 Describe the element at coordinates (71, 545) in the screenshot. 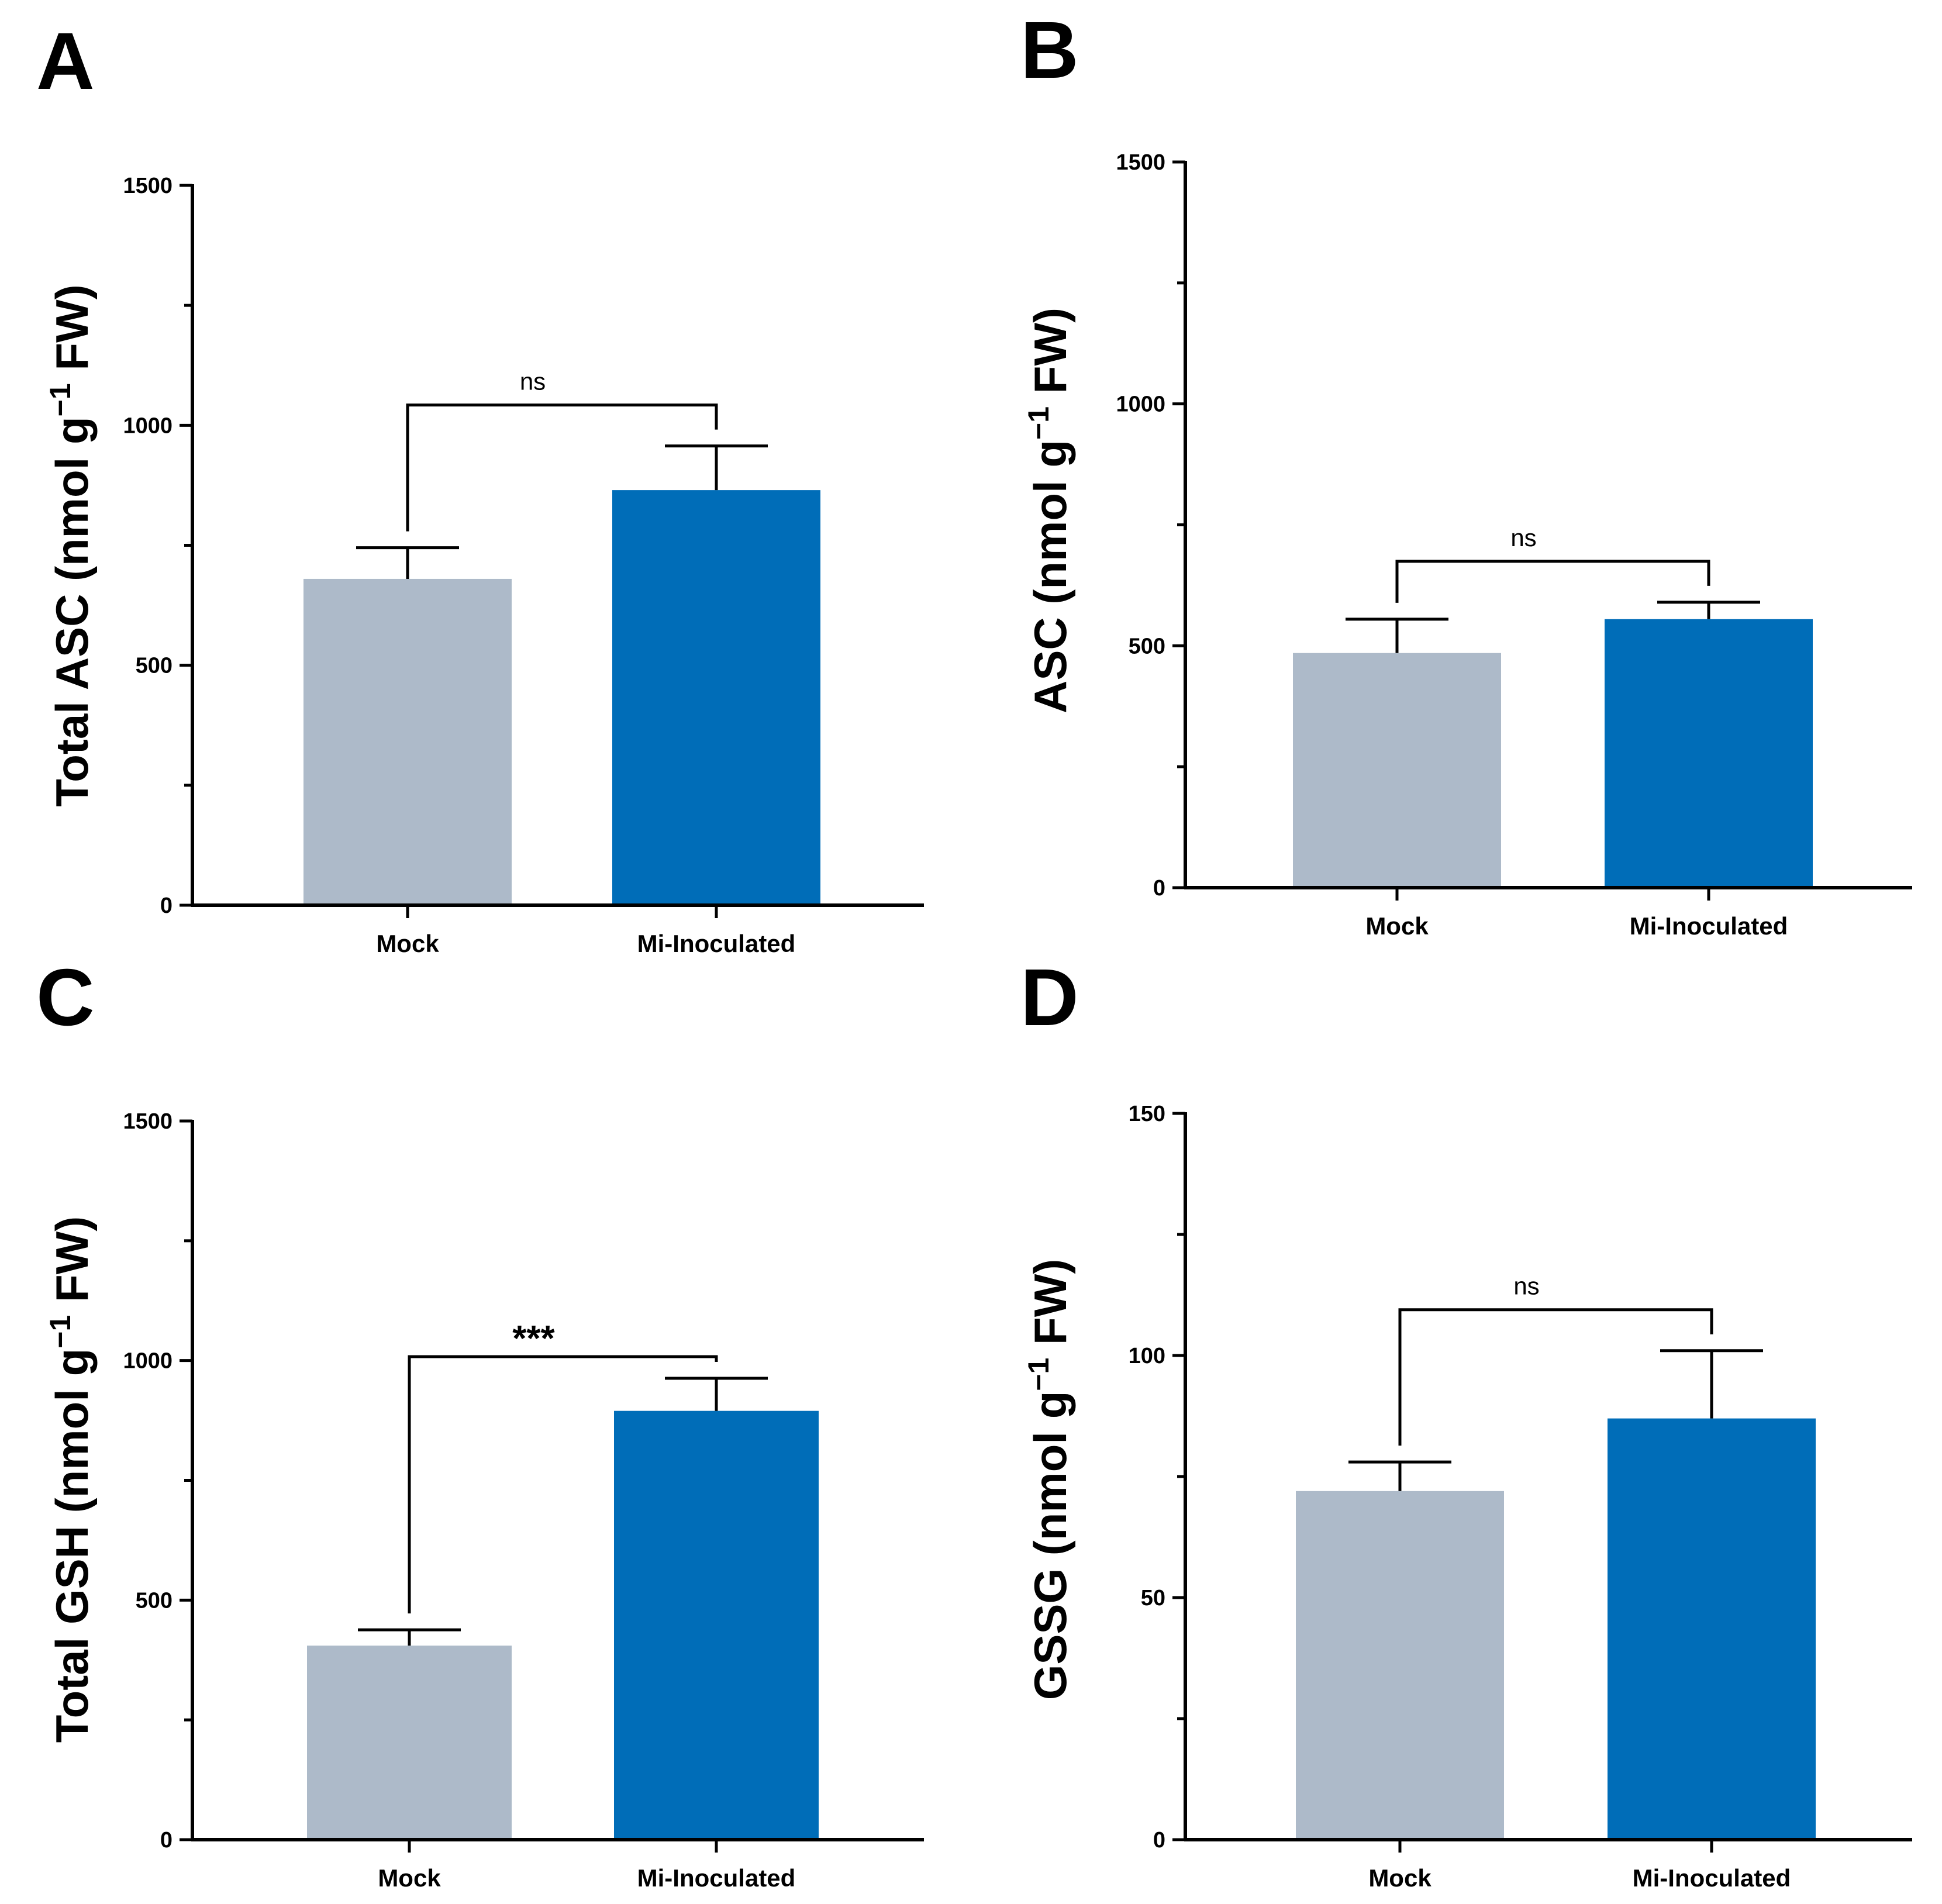

I see `y-axis-label: Total ASC (nmol g−1 FW)` at that location.